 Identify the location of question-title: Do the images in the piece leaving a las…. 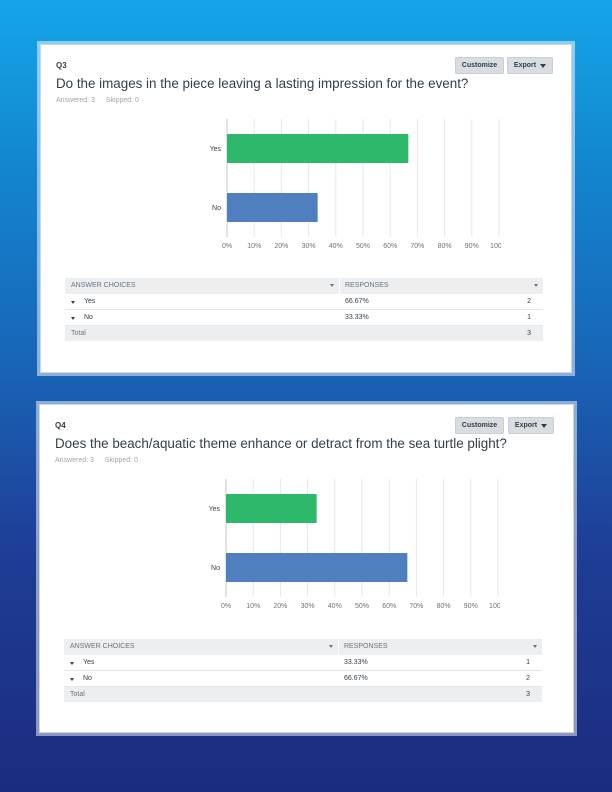
(262, 83).